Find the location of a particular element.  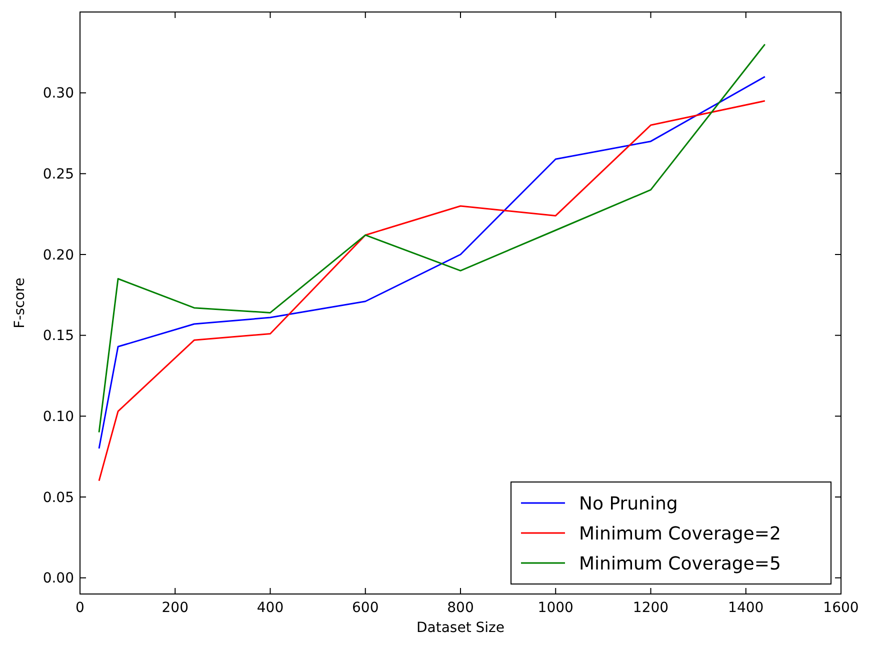

y-tick-label: 0.10 is located at coordinates (58, 417).